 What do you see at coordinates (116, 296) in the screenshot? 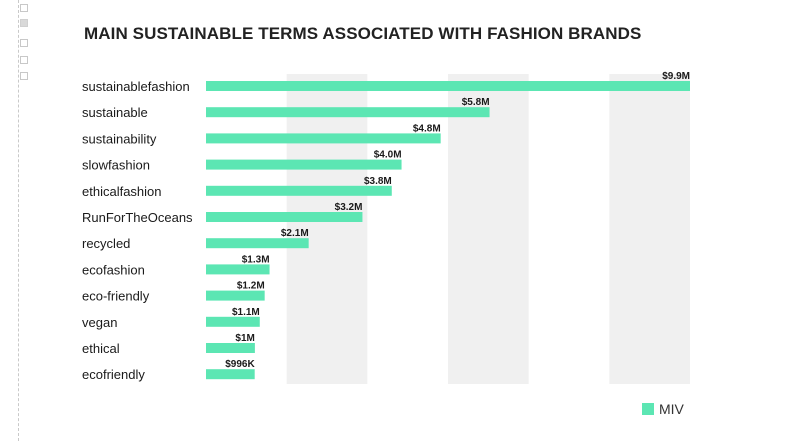
I see `category-label: eco-friendly` at bounding box center [116, 296].